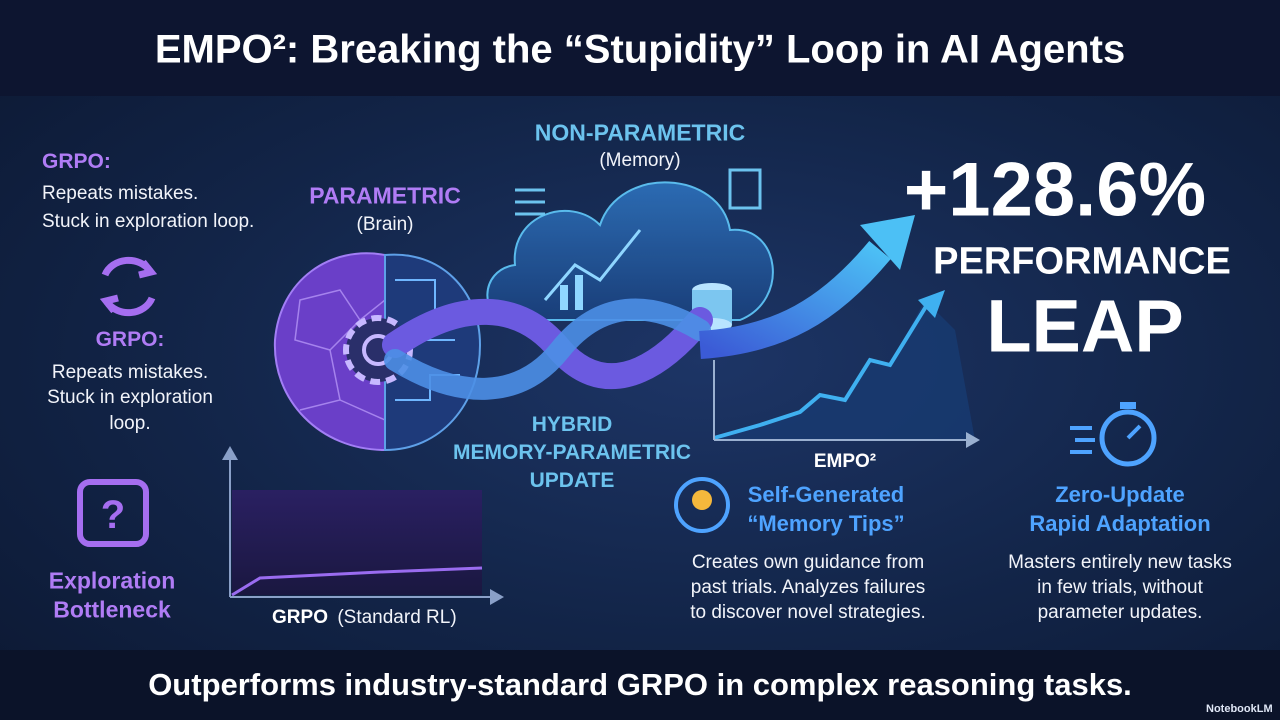  Describe the element at coordinates (1120, 612) in the screenshot. I see `feature-text: parameter updates.` at that location.